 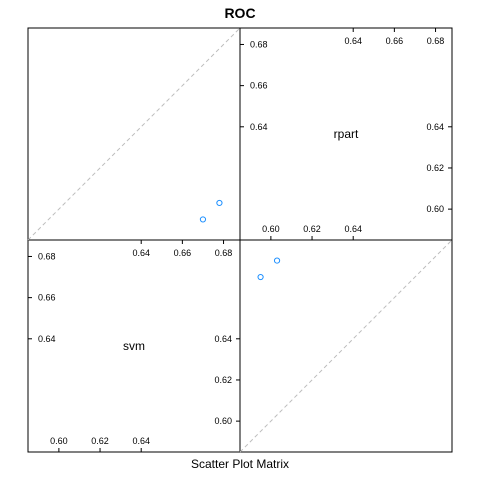 I want to click on svm-left-tick-0: 0.64, so click(x=47, y=339).